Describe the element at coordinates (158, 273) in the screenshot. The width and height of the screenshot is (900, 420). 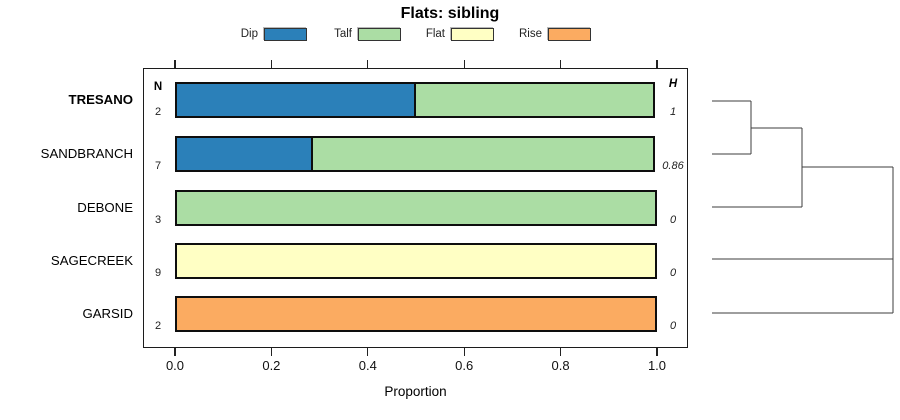
I see `n-value: 9` at that location.